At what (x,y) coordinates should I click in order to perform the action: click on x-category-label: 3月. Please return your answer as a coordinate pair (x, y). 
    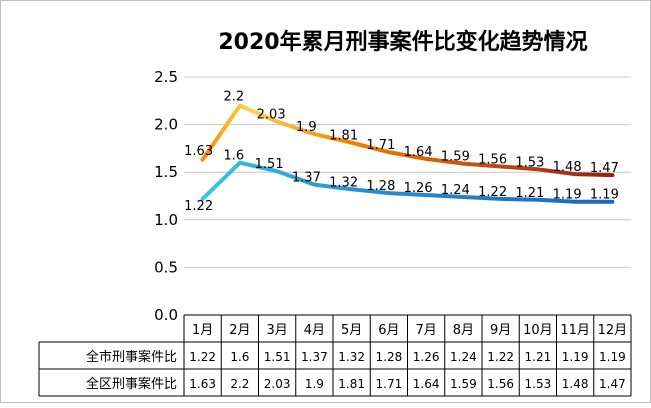
    Looking at the image, I should click on (276, 330).